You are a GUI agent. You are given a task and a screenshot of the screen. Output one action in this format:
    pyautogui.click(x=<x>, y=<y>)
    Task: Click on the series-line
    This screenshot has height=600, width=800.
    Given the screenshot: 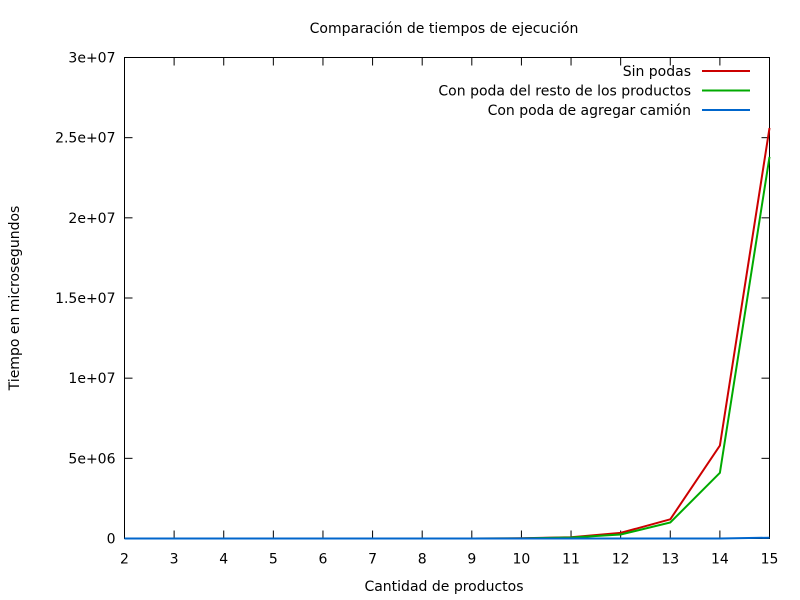 What is the action you would take?
    pyautogui.click(x=447, y=538)
    